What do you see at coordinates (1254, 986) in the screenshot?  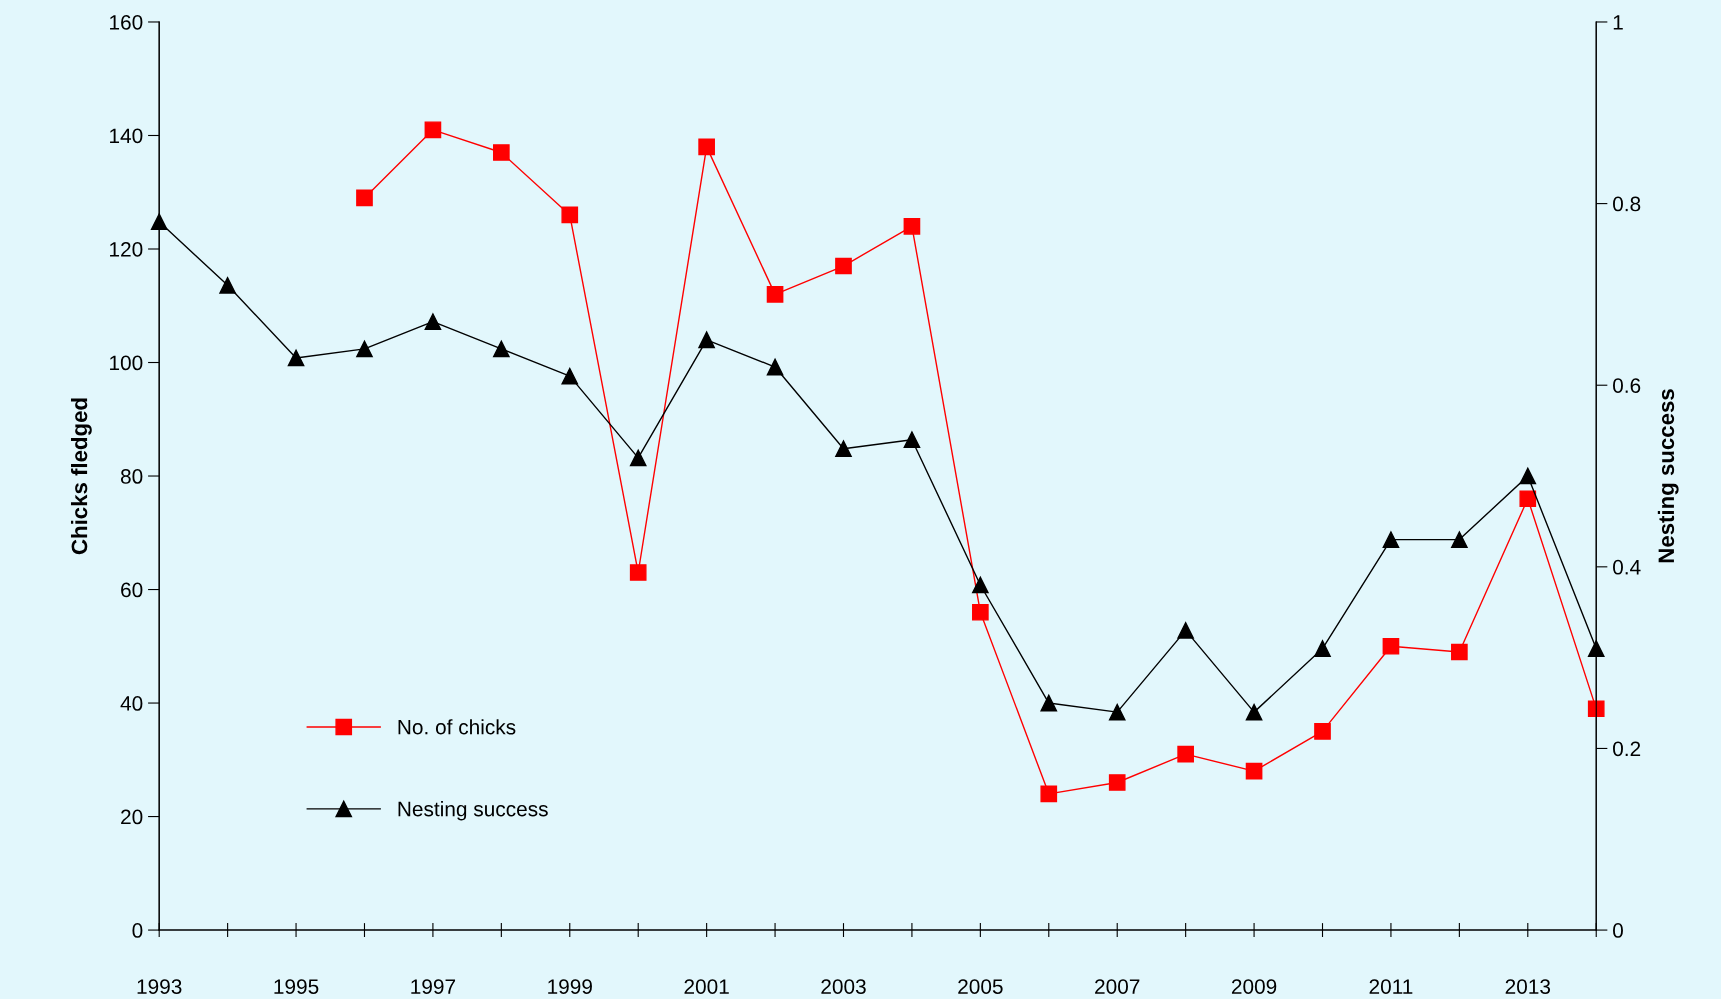 I see `x-tick-label: 2009` at bounding box center [1254, 986].